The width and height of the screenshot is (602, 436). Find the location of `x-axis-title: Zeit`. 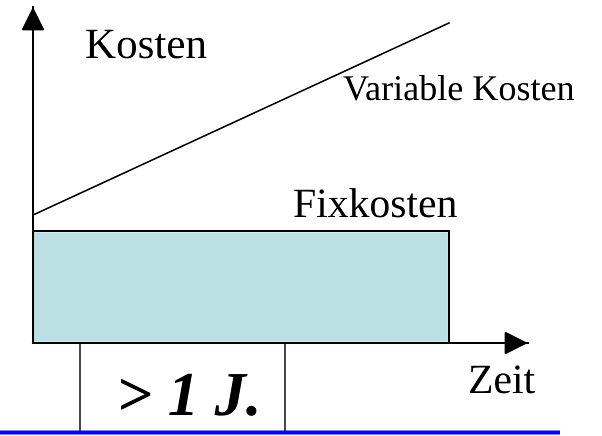

x-axis-title: Zeit is located at coordinates (502, 379).